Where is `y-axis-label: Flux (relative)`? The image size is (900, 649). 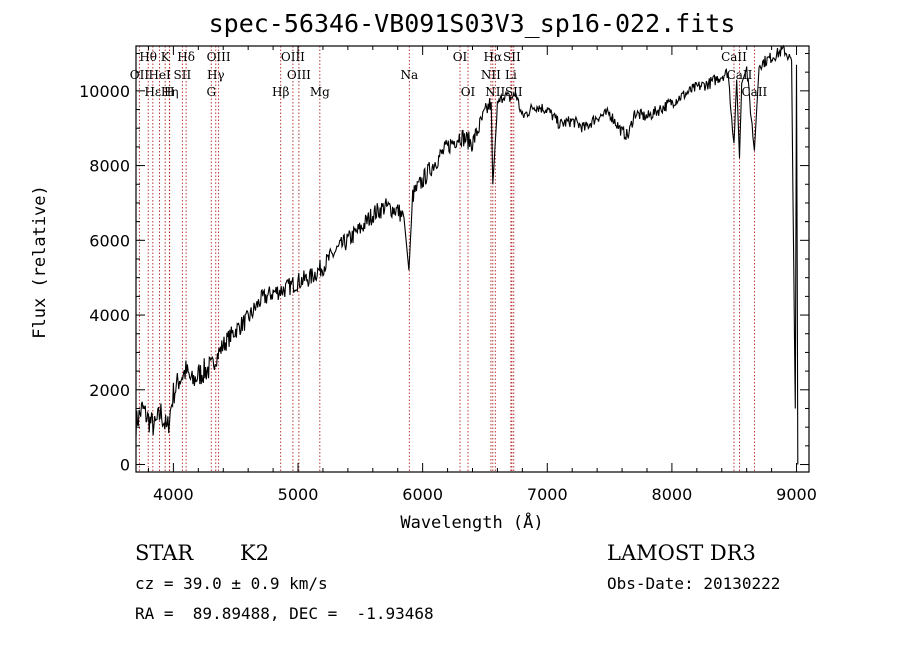 y-axis-label: Flux (relative) is located at coordinates (40, 262).